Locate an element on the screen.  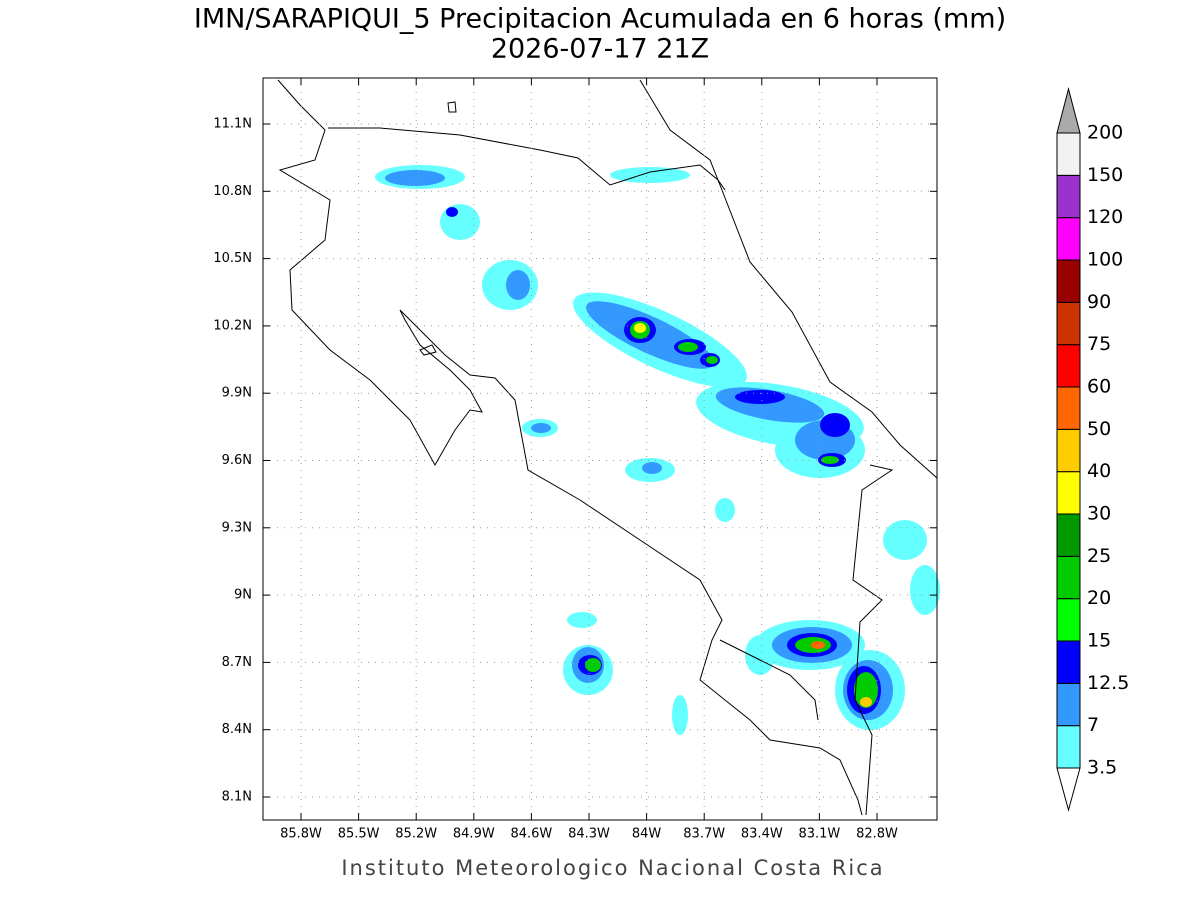
colorbar-below is located at coordinates (1068, 789).